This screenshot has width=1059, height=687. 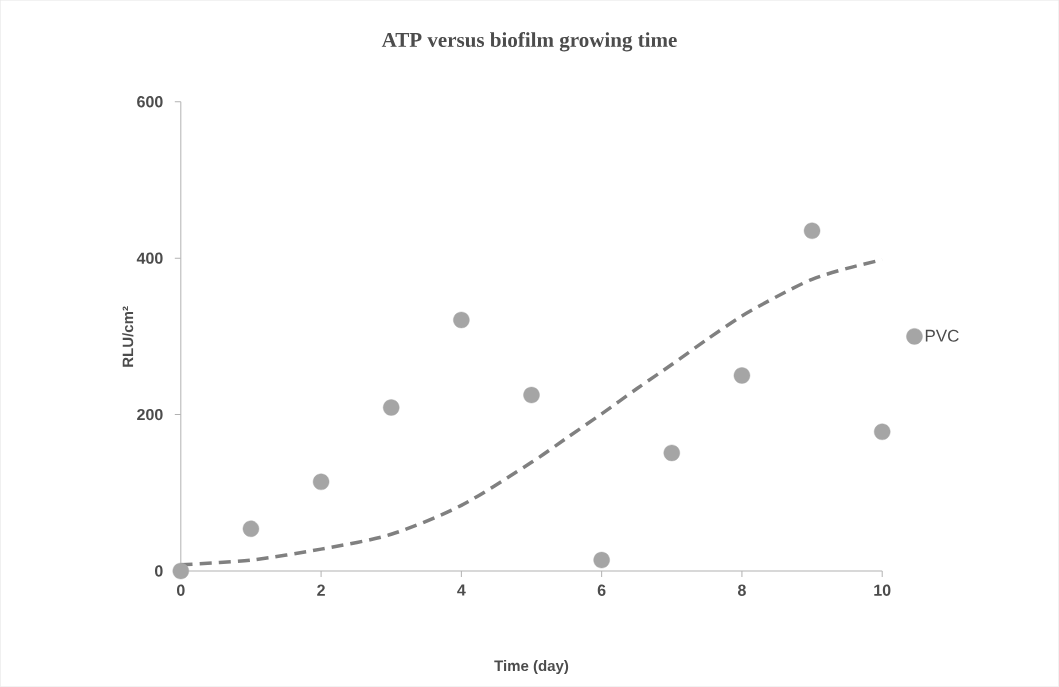 I want to click on y-axis-title: RLU/cm², so click(x=128, y=336).